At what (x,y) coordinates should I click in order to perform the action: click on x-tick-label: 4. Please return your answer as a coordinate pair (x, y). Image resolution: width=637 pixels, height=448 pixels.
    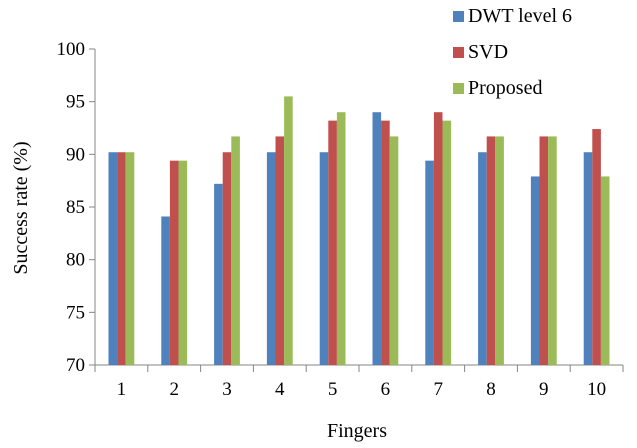
    Looking at the image, I should click on (280, 389).